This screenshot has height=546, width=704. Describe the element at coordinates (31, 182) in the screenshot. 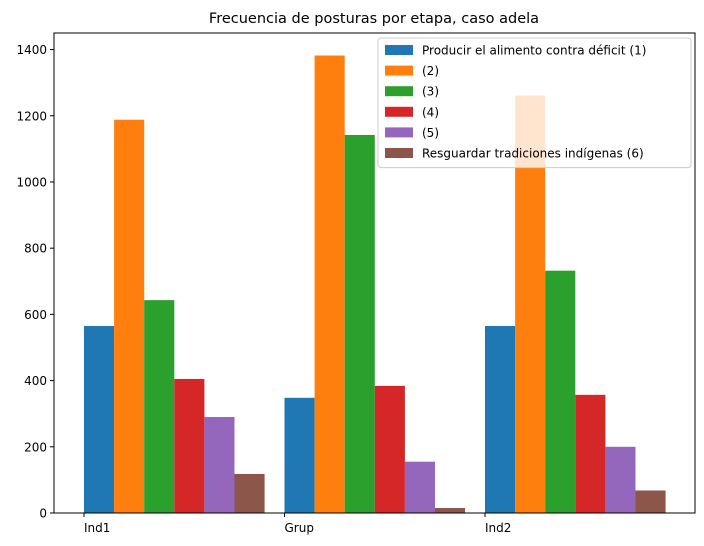

I see `y-tick-label: 1000` at that location.